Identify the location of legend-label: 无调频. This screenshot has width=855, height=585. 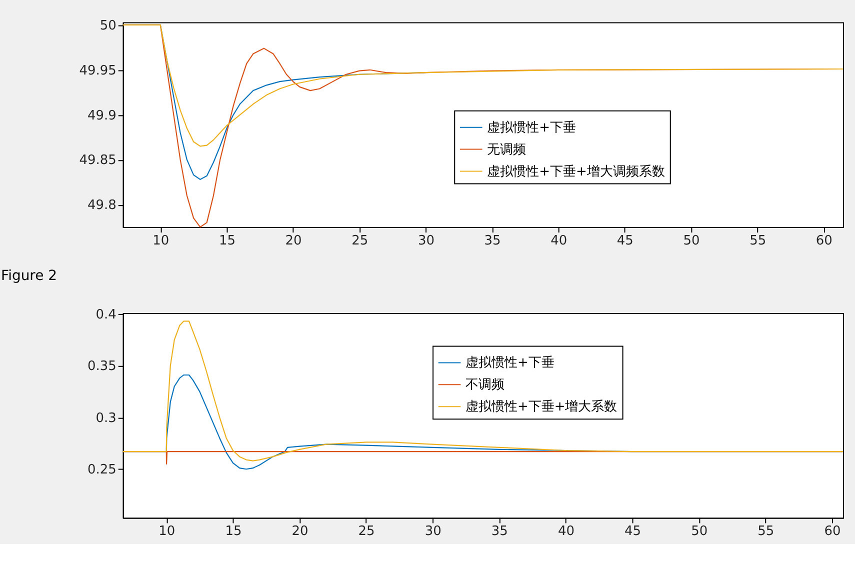
(506, 150).